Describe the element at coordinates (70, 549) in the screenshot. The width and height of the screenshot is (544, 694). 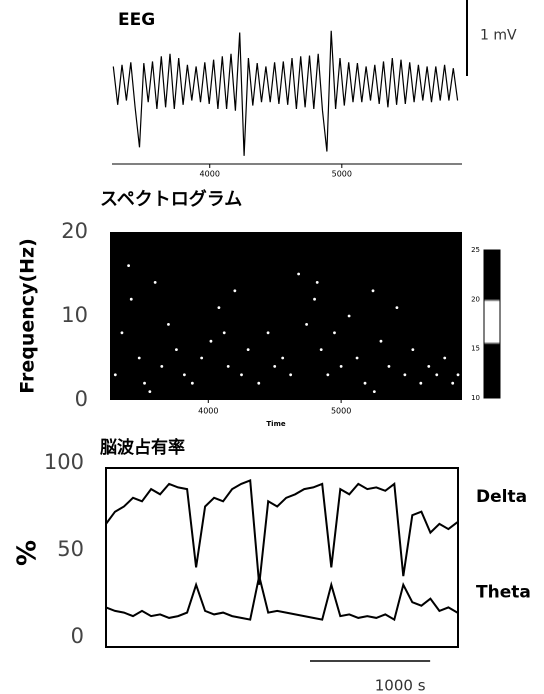
I see `y-tick-label: 50` at that location.